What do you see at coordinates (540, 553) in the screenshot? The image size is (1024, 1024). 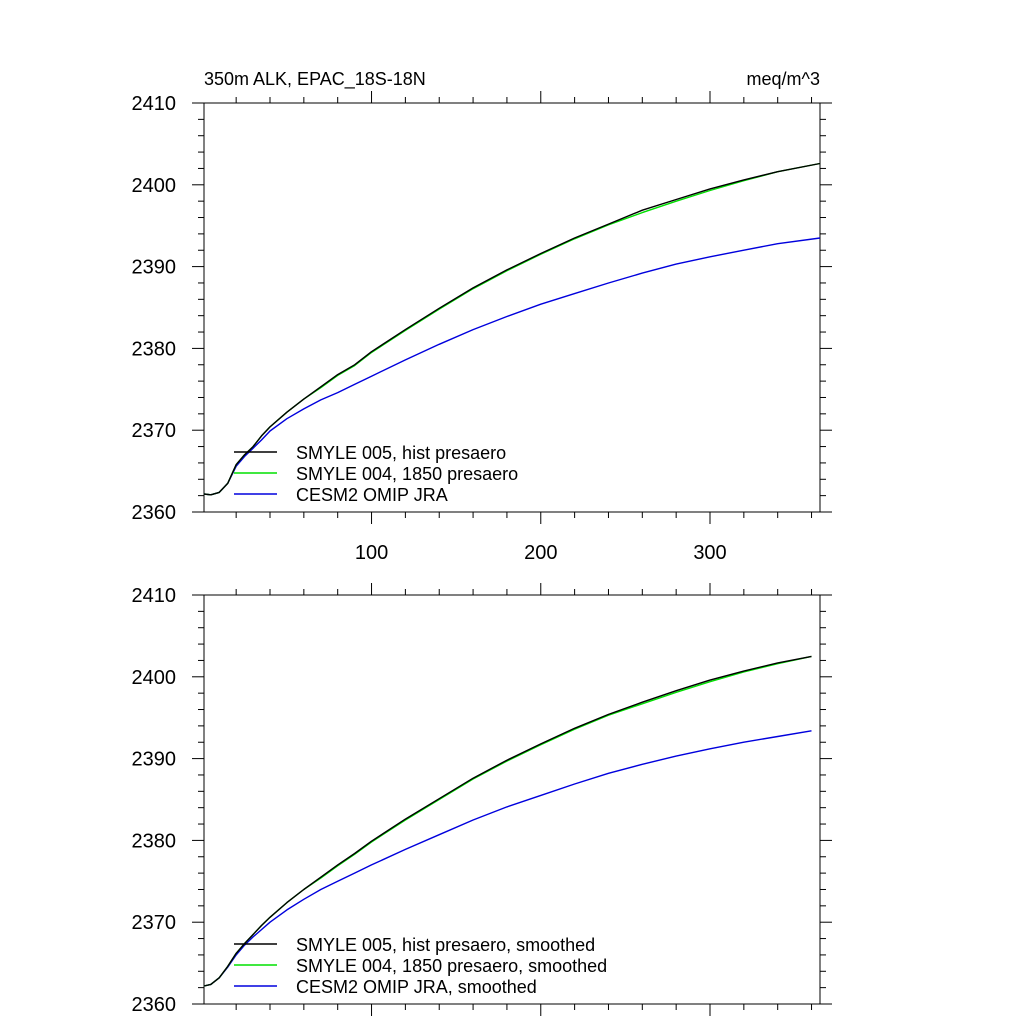 I see `x-tick-label: 200` at bounding box center [540, 553].